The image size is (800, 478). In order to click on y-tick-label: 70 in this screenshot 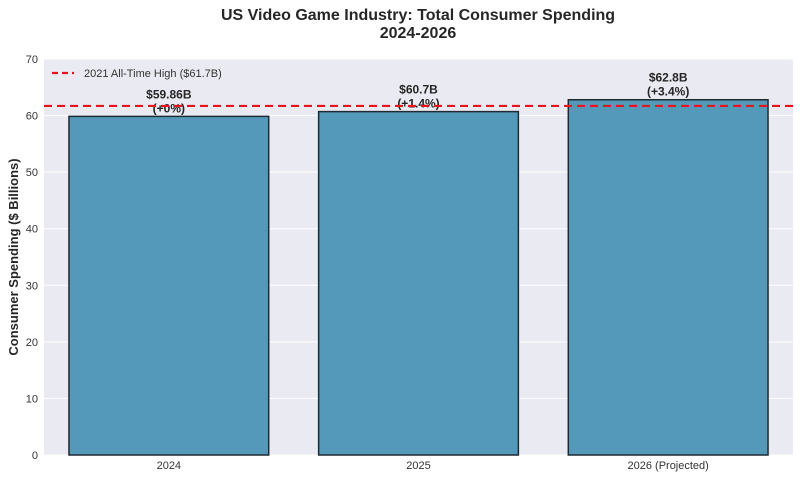, I will do `click(32, 60)`.